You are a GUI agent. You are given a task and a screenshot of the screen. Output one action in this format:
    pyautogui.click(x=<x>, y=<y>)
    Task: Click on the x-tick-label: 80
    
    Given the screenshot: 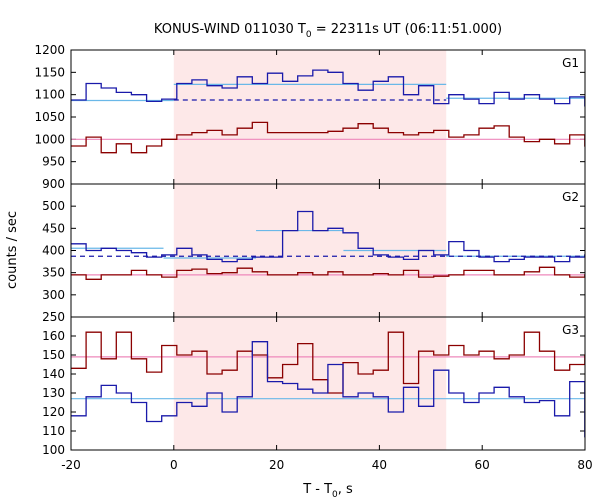 What is the action you would take?
    pyautogui.click(x=584, y=465)
    